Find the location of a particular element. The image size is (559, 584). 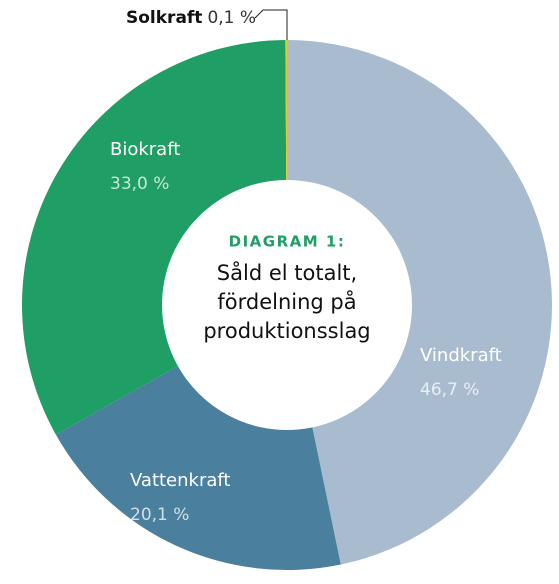

category-label: Vattenkraft is located at coordinates (180, 480).